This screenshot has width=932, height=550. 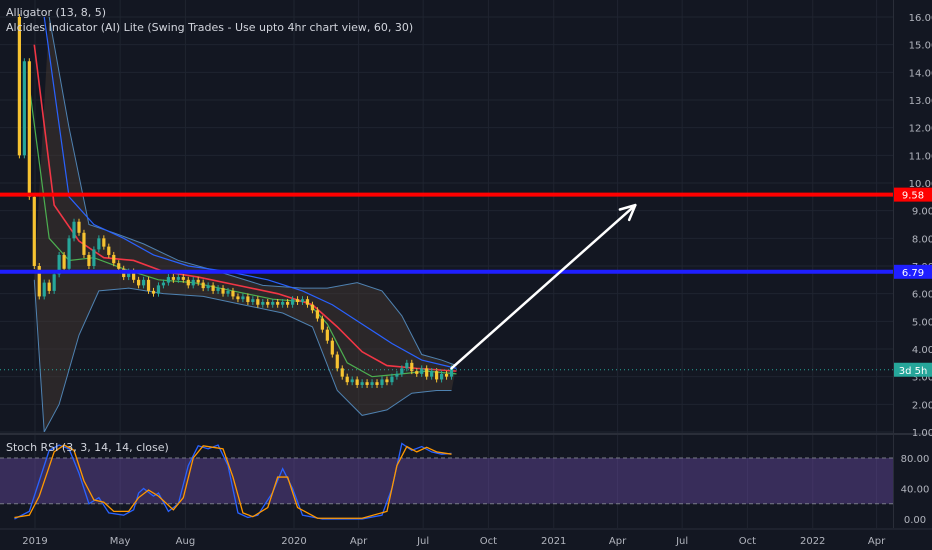 What do you see at coordinates (915, 490) in the screenshot?
I see `stoch-tick-label: 40.00` at bounding box center [915, 490].